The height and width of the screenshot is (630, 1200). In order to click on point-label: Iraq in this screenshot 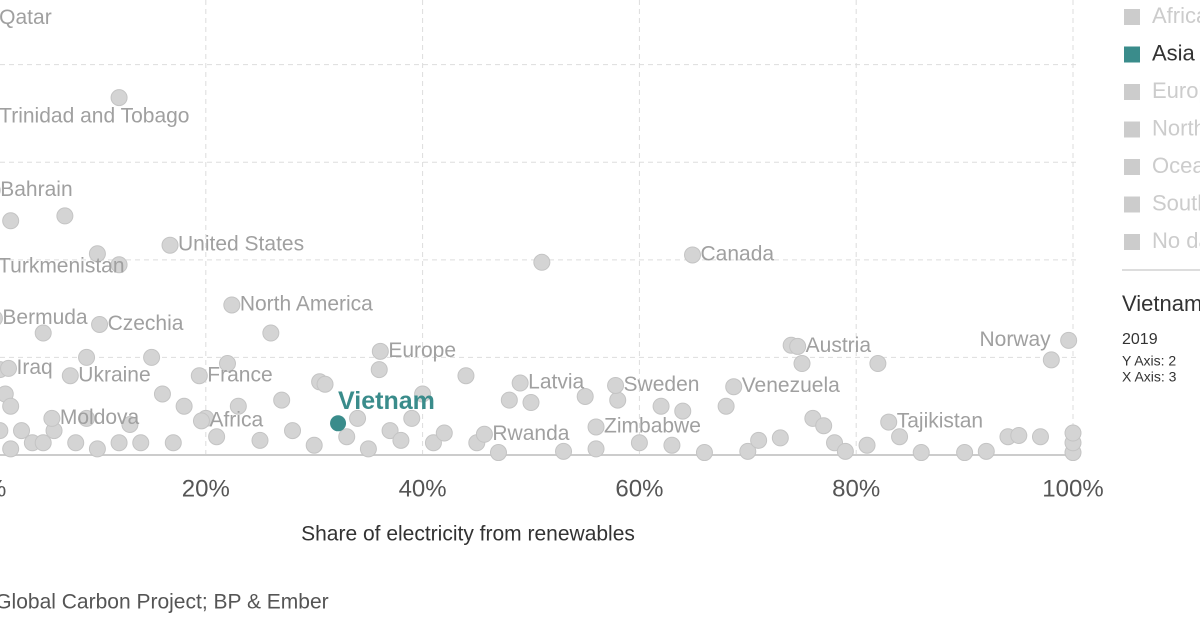, I will do `click(35, 367)`.